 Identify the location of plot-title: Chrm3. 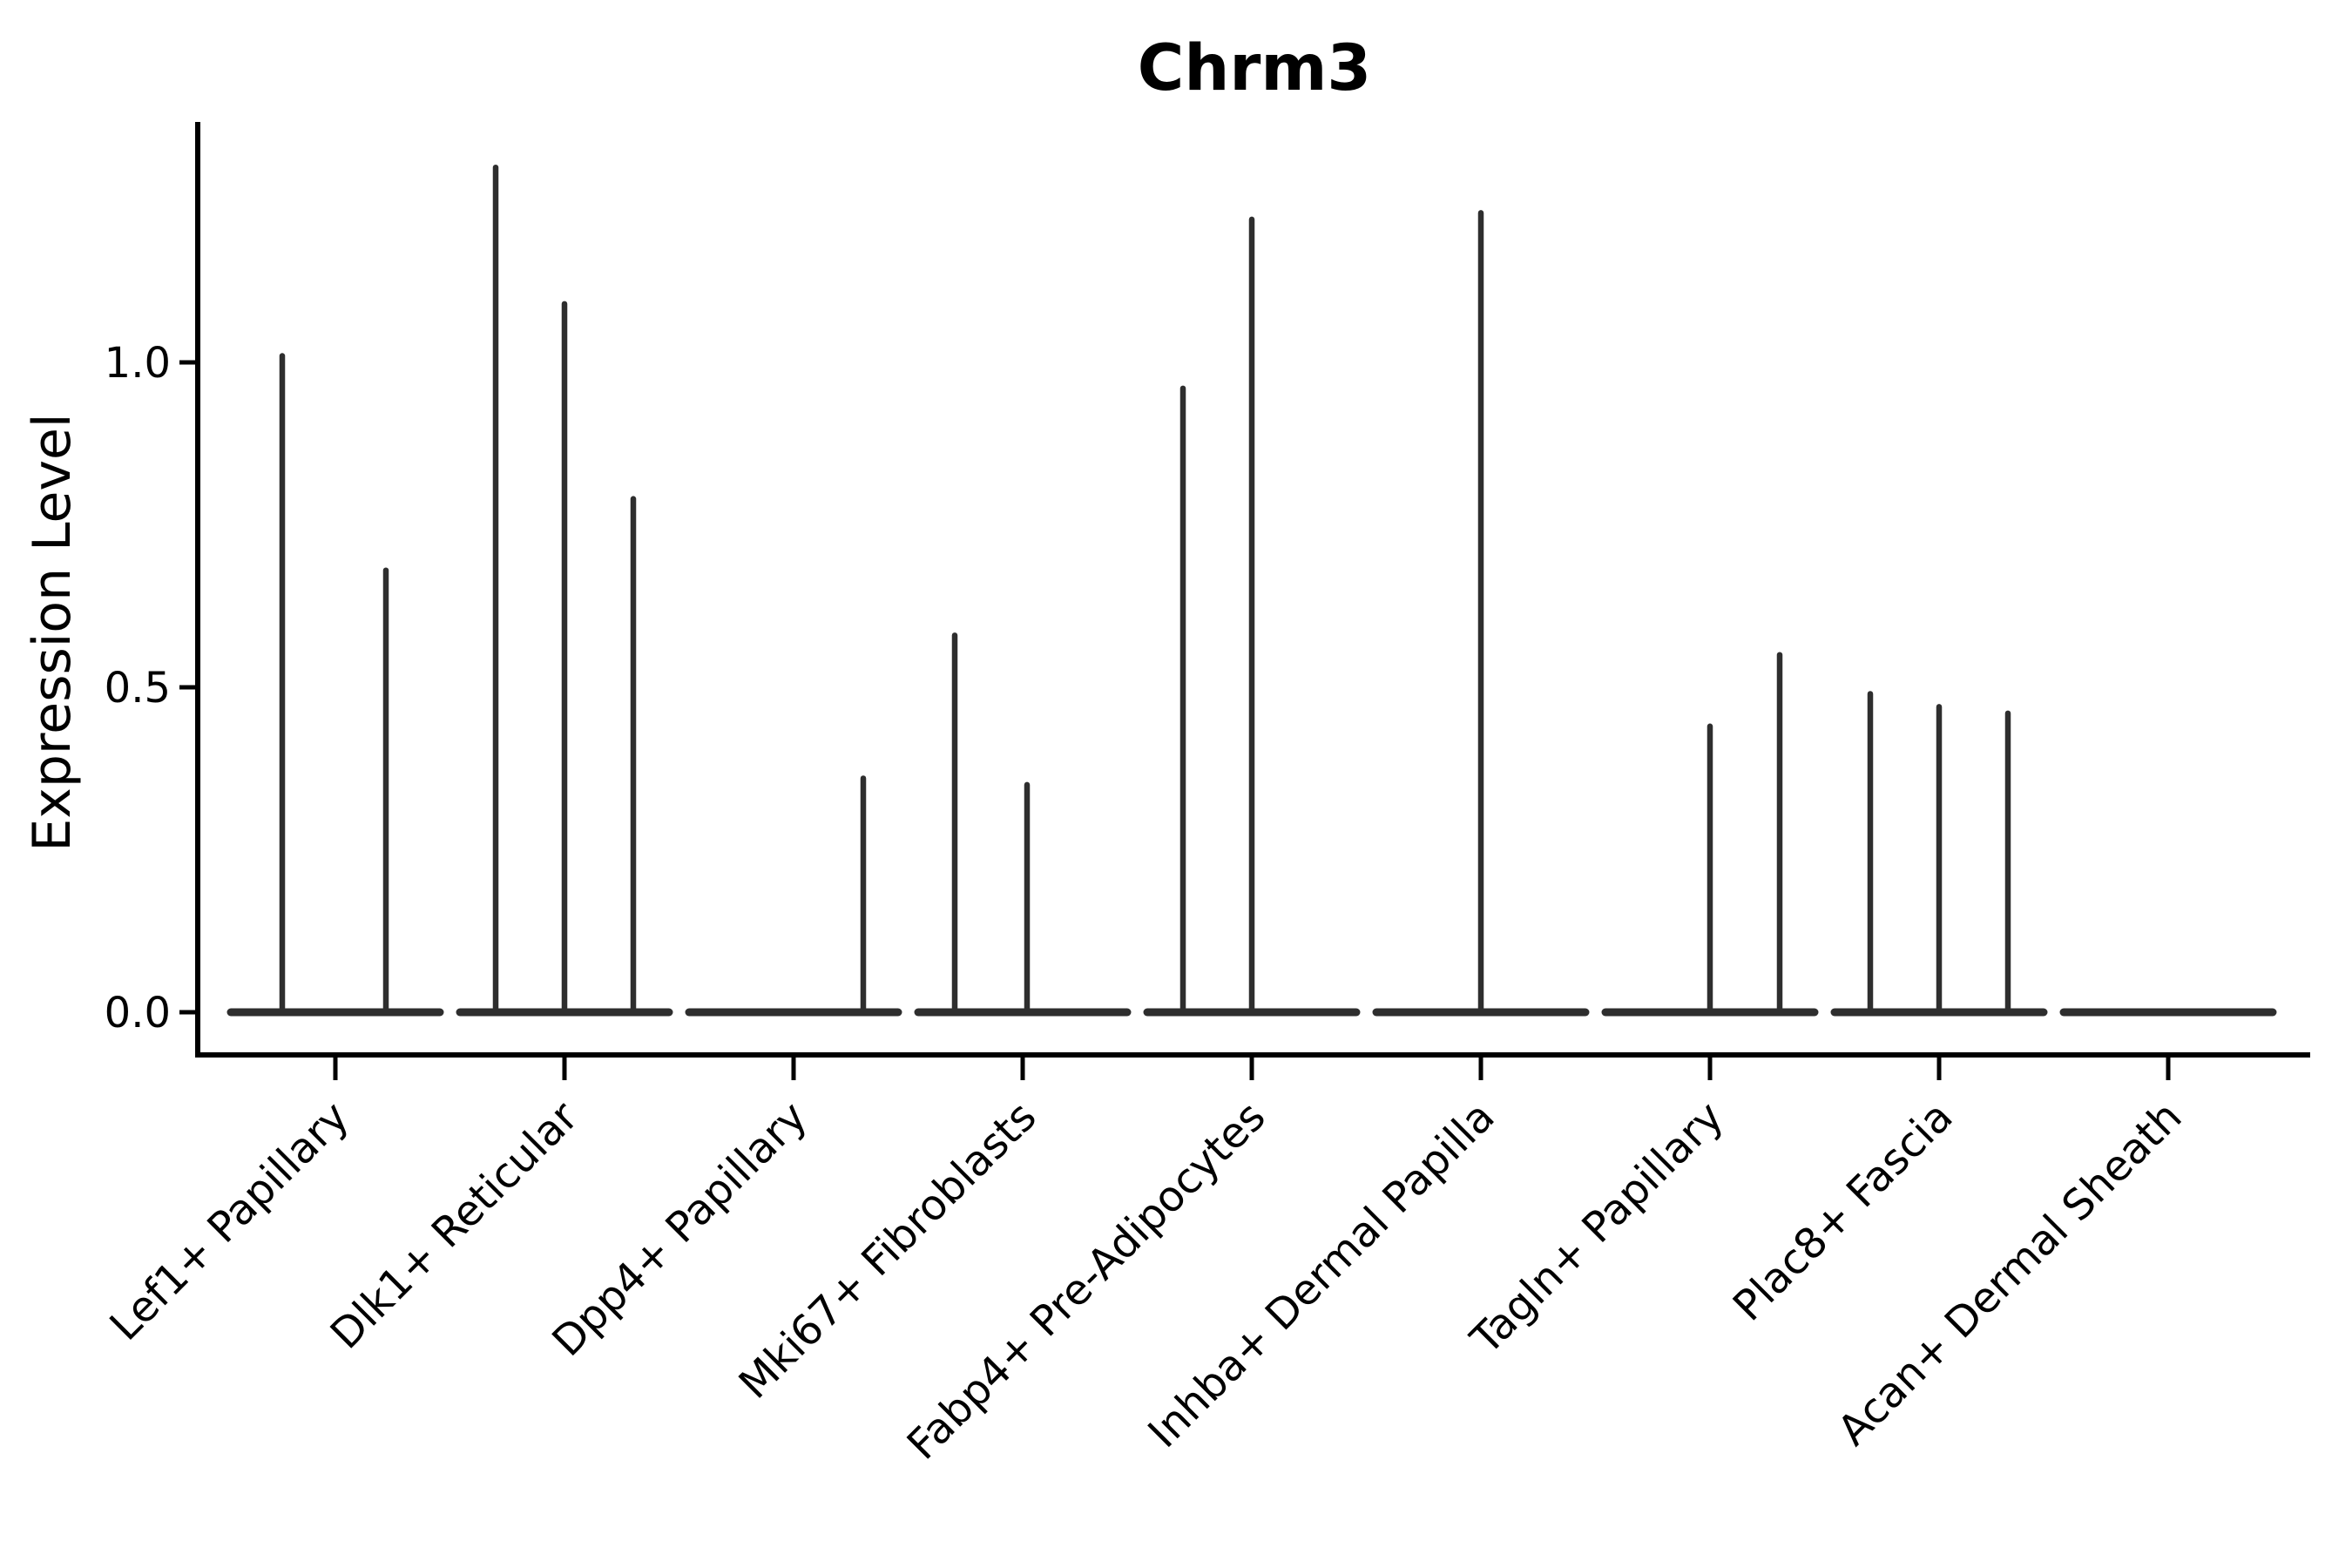
(1254, 68).